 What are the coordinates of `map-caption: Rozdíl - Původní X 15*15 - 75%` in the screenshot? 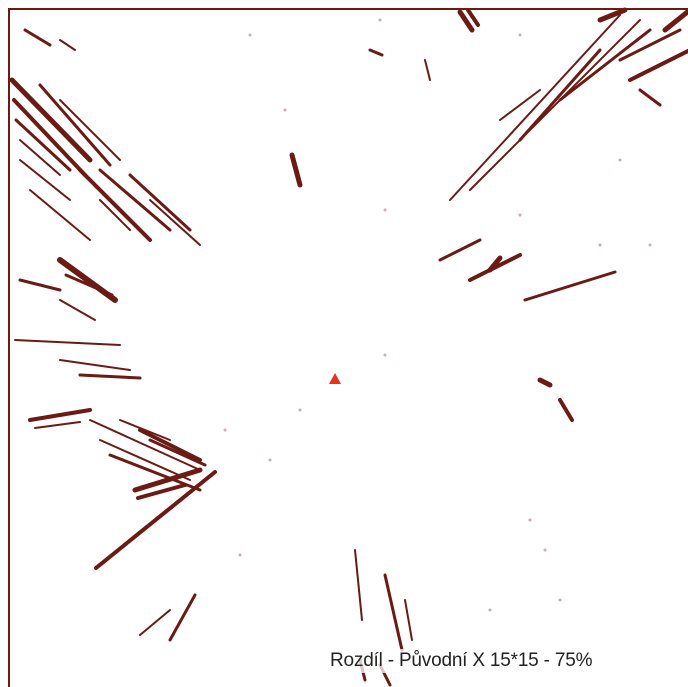 It's located at (461, 661).